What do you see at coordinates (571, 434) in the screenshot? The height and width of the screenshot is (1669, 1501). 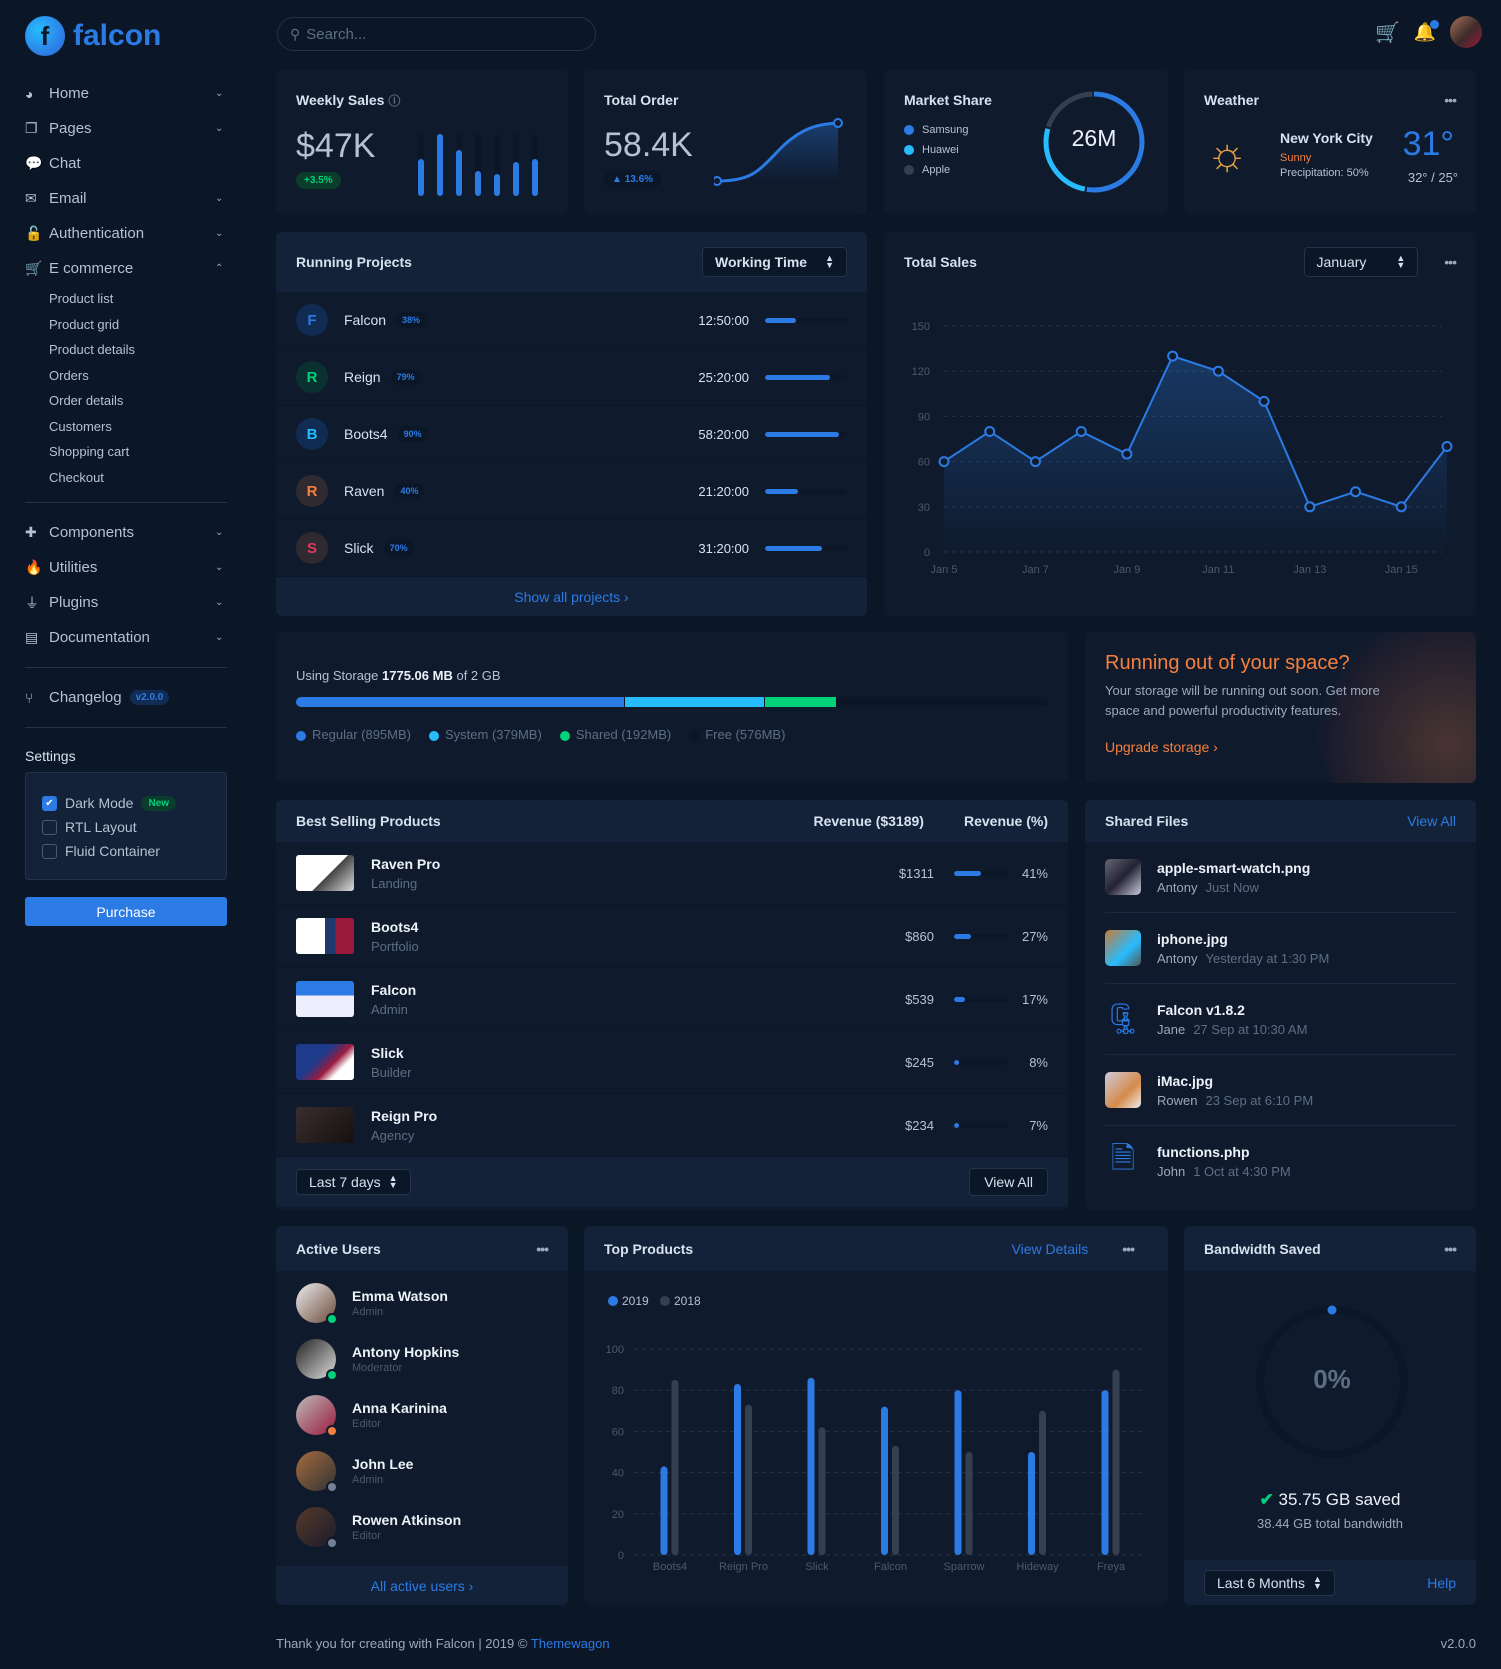 I see `project-row: B Boots4 90% 58:20:00` at bounding box center [571, 434].